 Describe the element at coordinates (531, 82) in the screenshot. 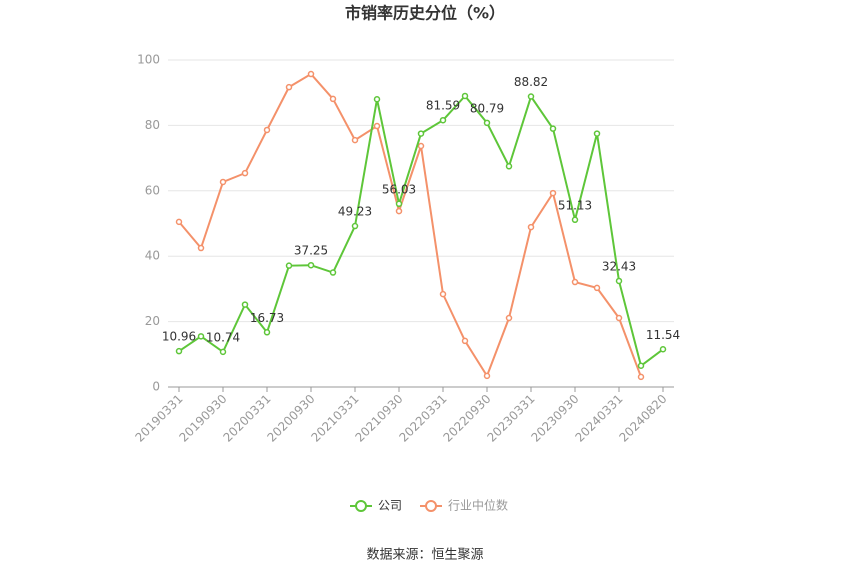

I see `data-label: 88.82` at that location.